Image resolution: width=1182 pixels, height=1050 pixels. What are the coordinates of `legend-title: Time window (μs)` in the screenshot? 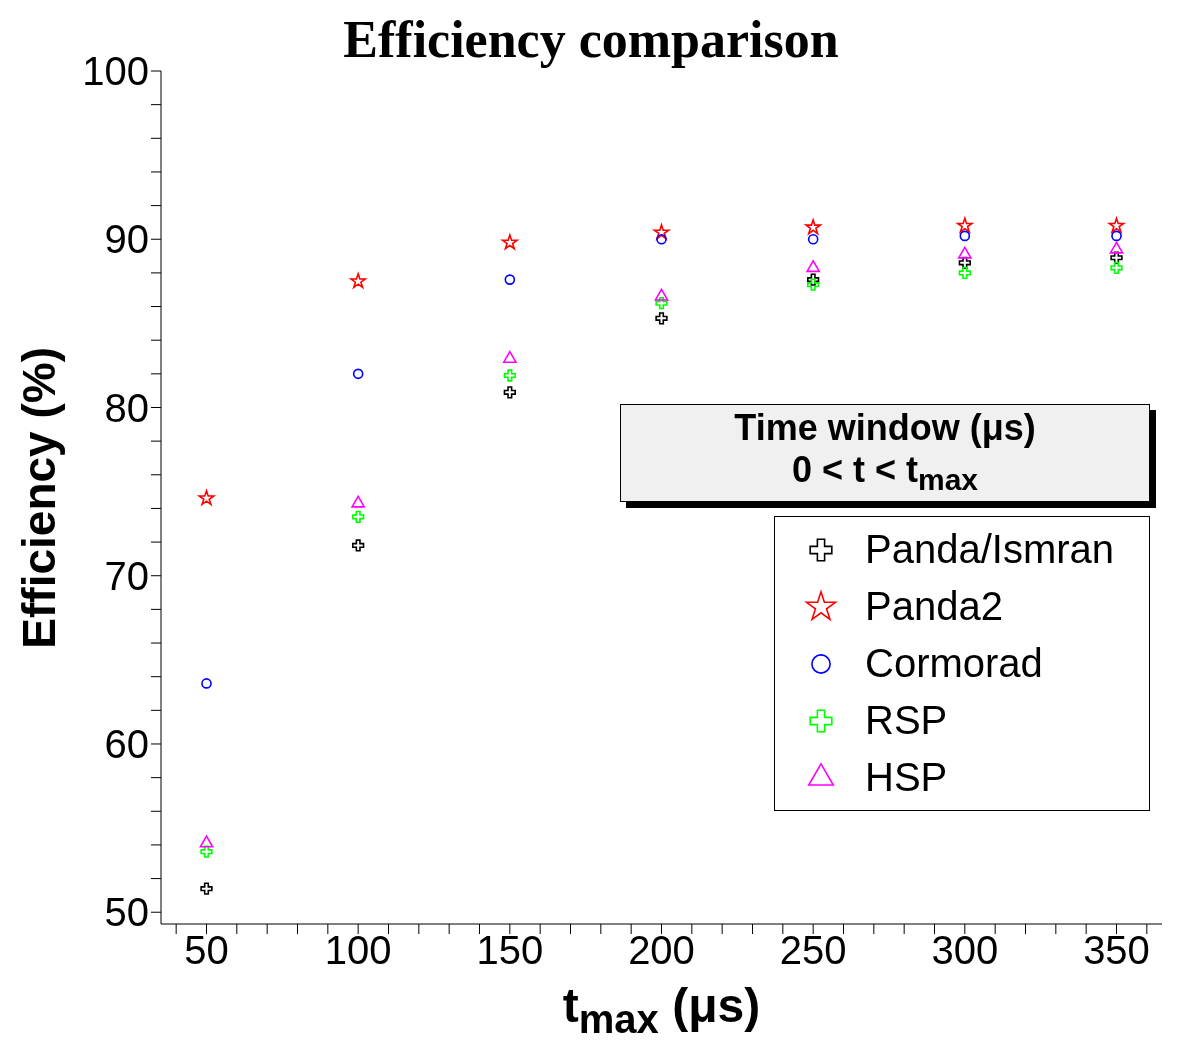 It's located at (885, 428).